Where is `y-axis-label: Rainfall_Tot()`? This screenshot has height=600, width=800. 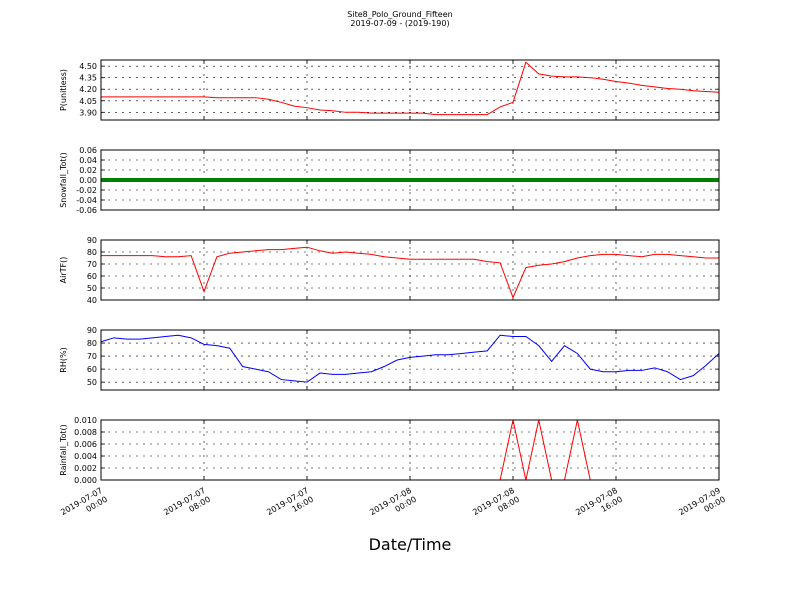 y-axis-label: Rainfall_Tot() is located at coordinates (63, 450).